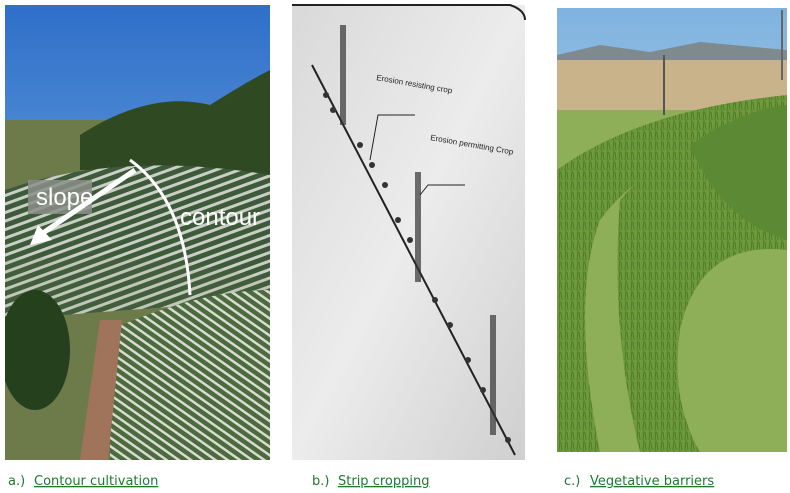 Image resolution: width=790 pixels, height=493 pixels. What do you see at coordinates (220, 217) in the screenshot?
I see `contour-label: contour` at bounding box center [220, 217].